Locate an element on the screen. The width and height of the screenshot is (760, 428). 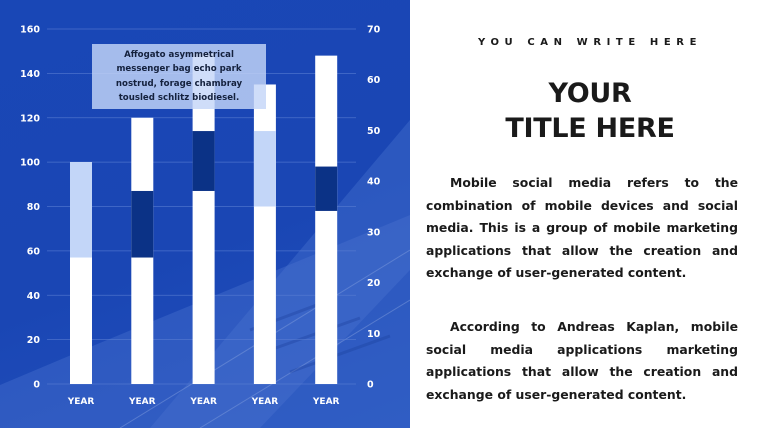
right-axis-tick-label: 50 is located at coordinates (374, 131).